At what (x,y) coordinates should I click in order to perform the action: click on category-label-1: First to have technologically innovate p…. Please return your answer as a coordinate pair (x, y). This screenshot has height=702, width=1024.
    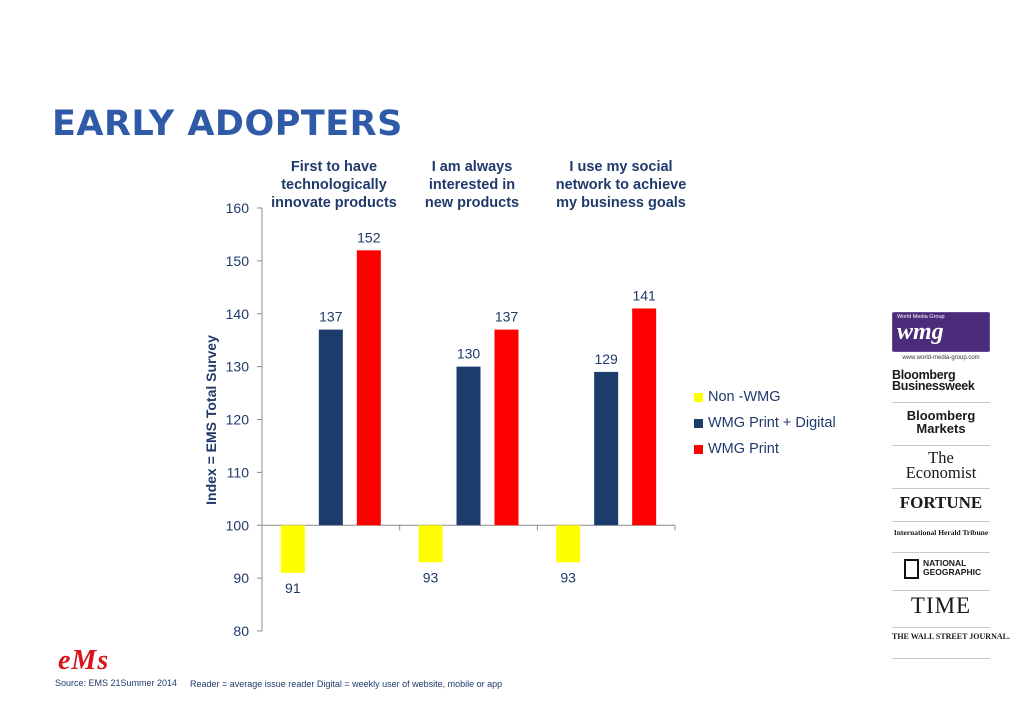
    Looking at the image, I should click on (334, 185).